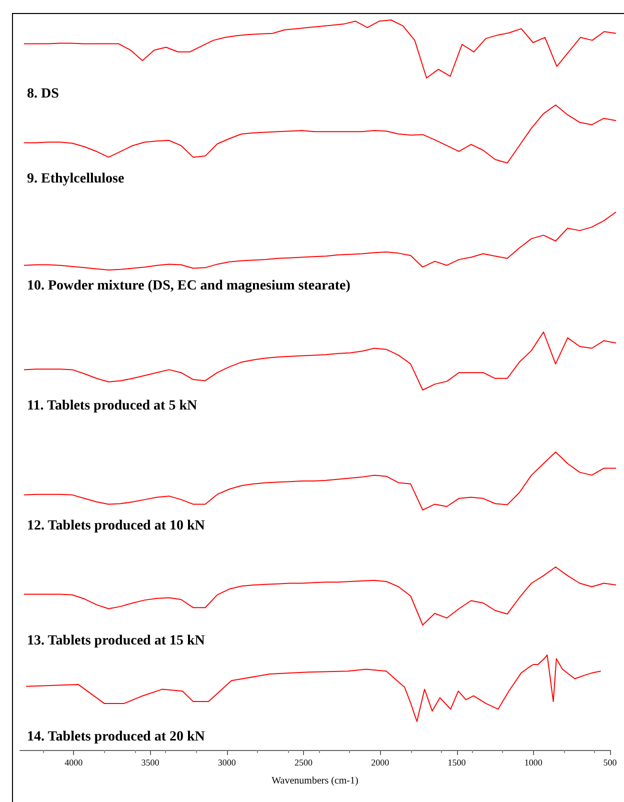 The image size is (624, 802). I want to click on text: 12. Tablets produced at 10 kN, so click(116, 526).